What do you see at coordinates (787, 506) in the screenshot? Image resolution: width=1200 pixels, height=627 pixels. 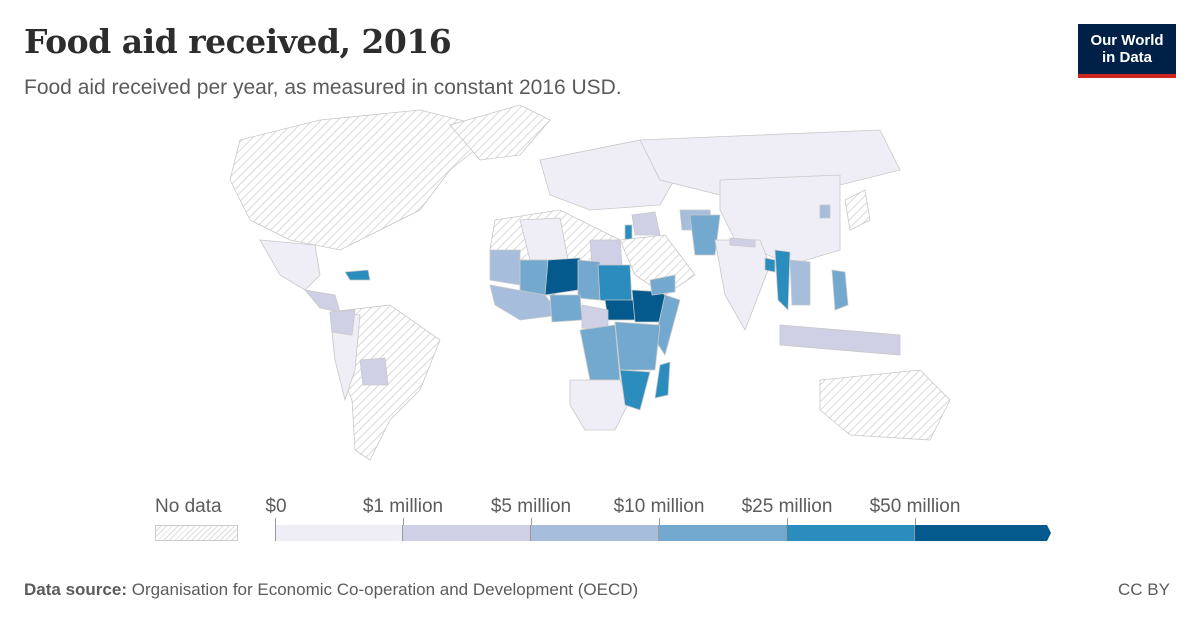 I see `legend-tick-label-4: $25 million` at bounding box center [787, 506].